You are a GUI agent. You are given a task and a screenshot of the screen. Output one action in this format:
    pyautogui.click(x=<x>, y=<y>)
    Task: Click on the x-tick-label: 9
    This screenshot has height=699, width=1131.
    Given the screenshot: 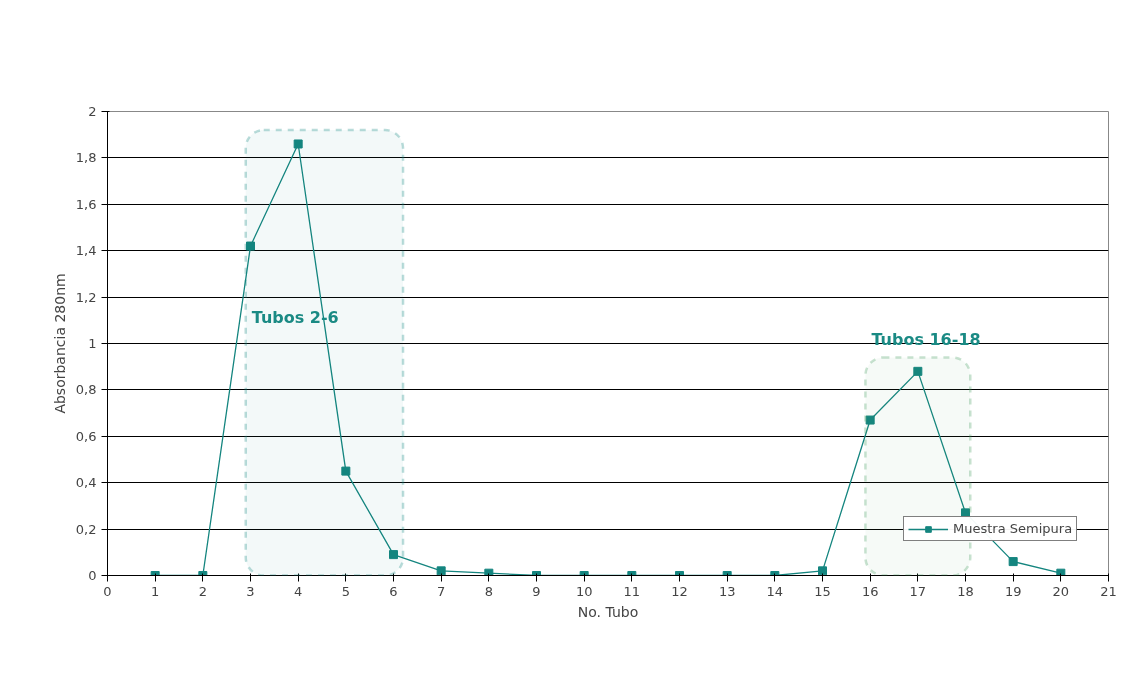 What is the action you would take?
    pyautogui.click(x=536, y=591)
    